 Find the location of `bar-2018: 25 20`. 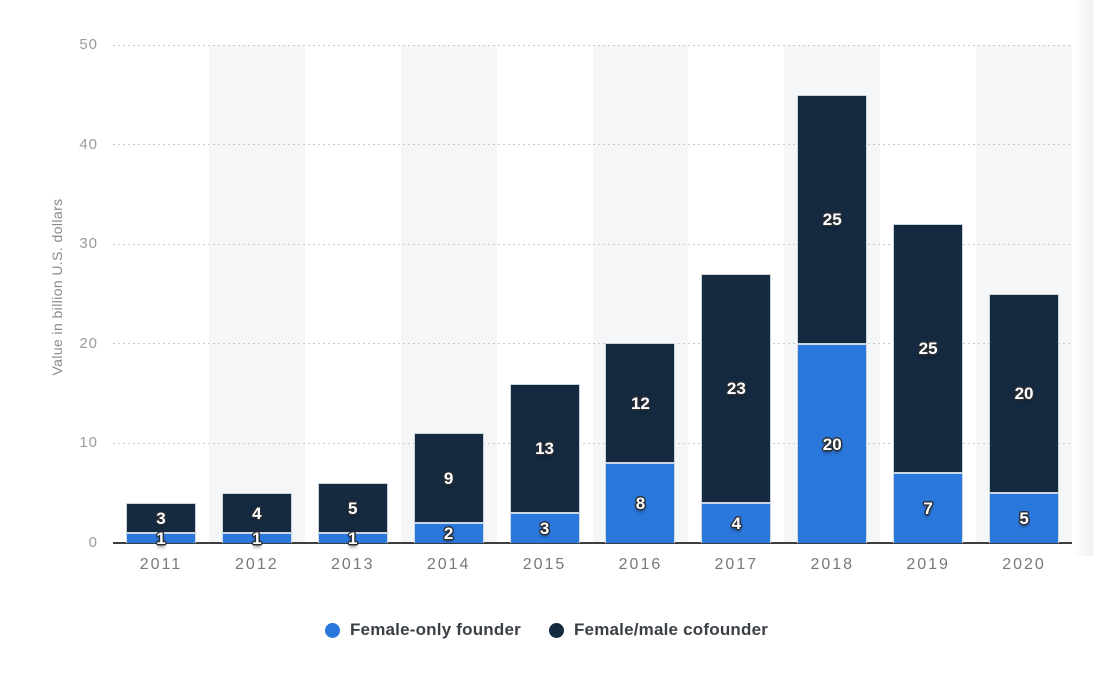

bar-2018: 25 20 is located at coordinates (832, 319).